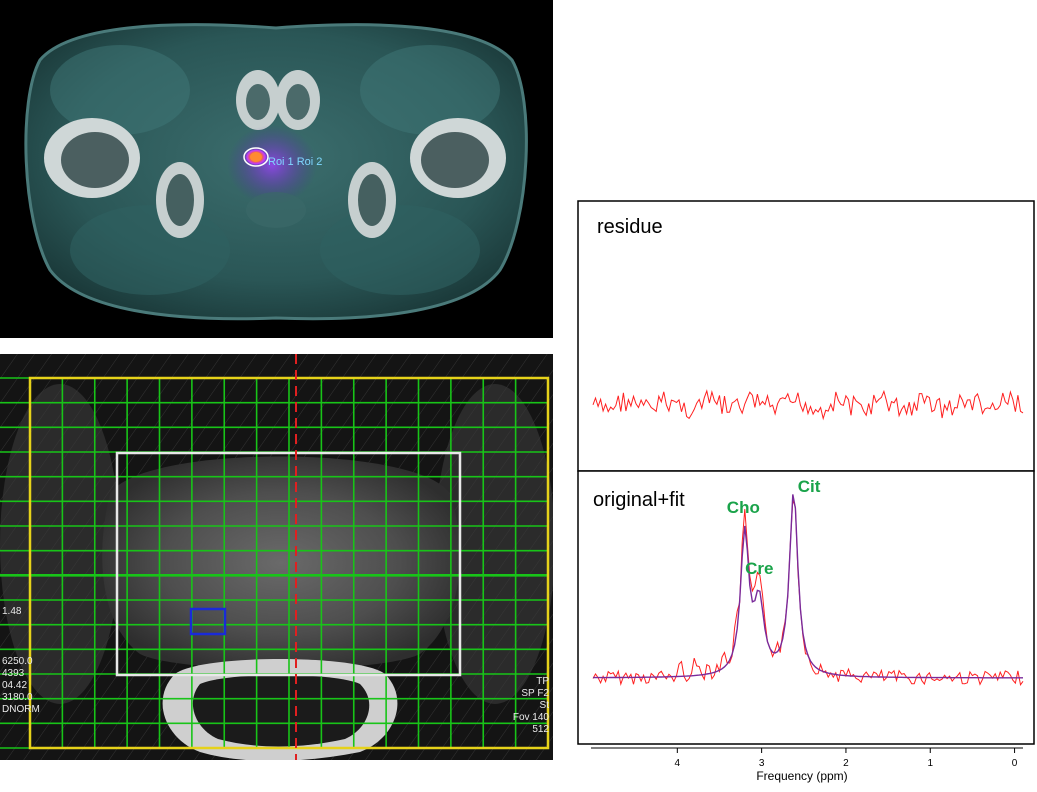  Describe the element at coordinates (281, 562) in the screenshot. I see `prostate-region` at that location.